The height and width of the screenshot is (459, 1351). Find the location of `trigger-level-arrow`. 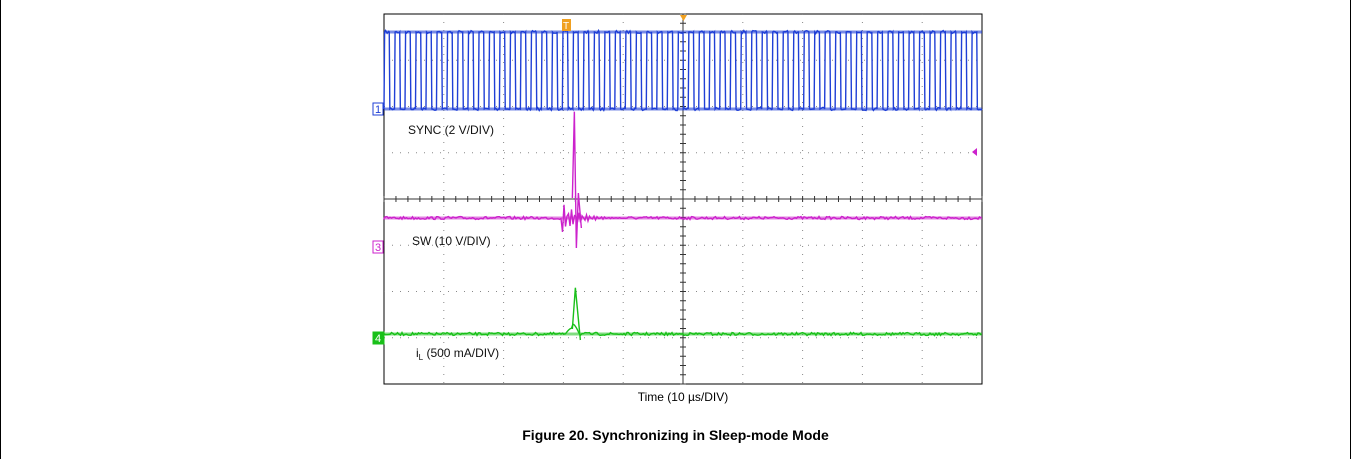

trigger-level-arrow is located at coordinates (974, 152).